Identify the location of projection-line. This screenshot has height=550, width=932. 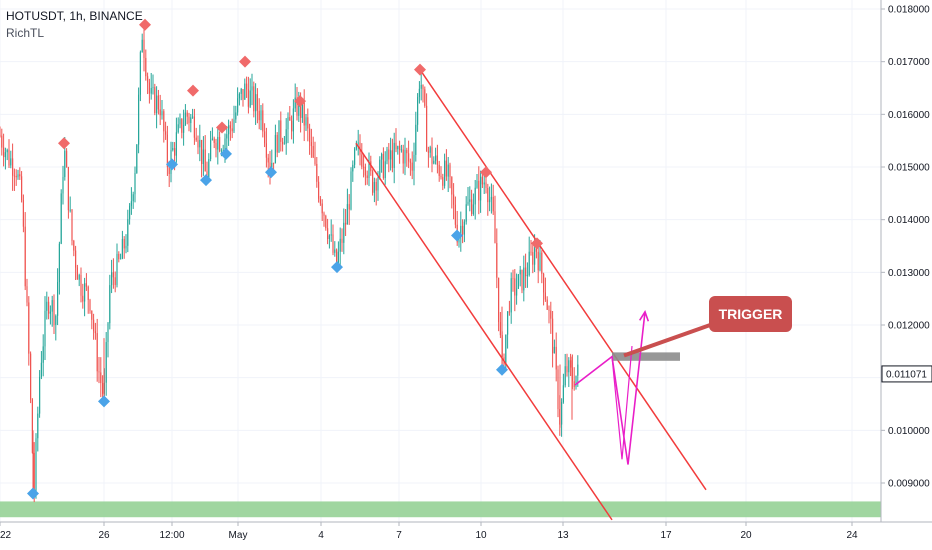
(610, 388).